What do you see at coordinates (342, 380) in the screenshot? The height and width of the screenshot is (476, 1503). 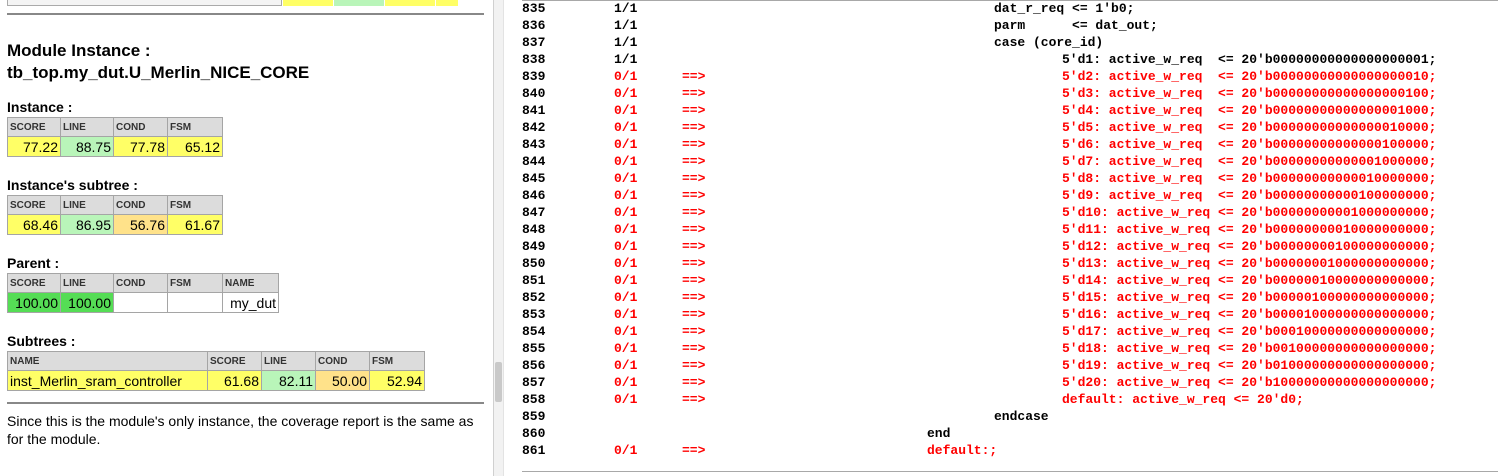 I see `subtrees-cond: 50.00` at bounding box center [342, 380].